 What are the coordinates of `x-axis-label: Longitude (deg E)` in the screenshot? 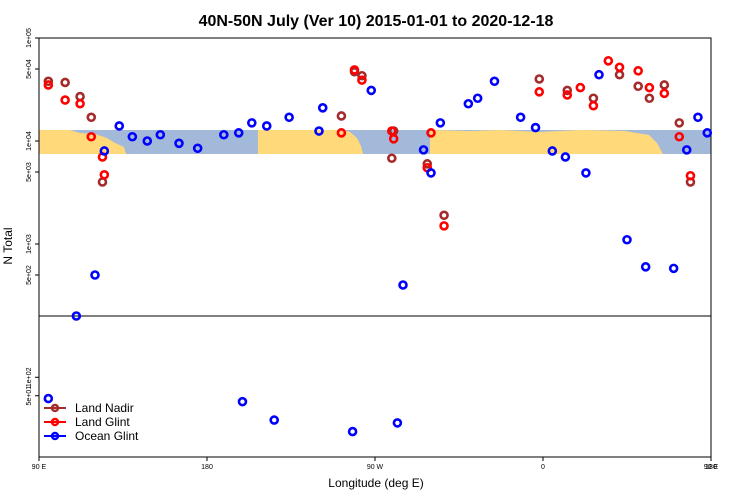 It's located at (375, 483).